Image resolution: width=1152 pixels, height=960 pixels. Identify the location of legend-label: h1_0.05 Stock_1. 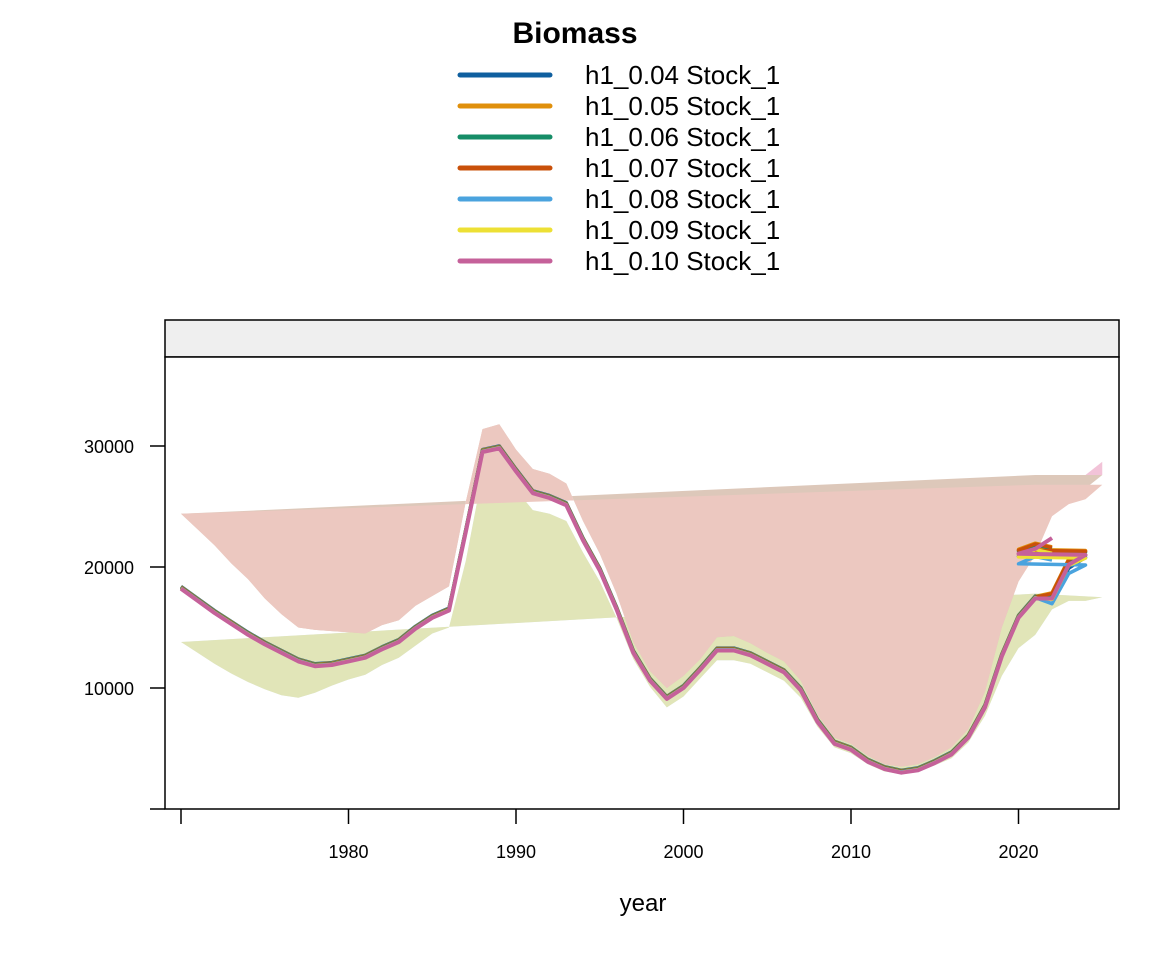
(682, 106).